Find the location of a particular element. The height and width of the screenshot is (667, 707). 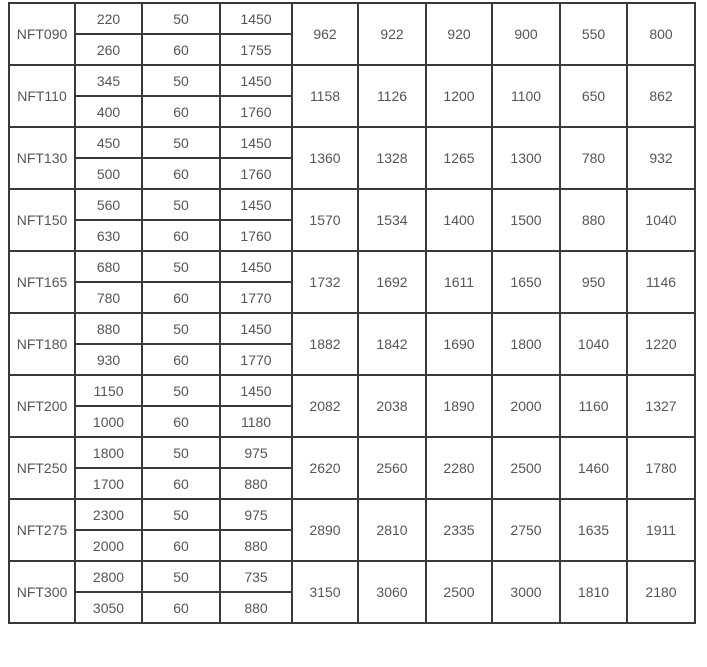

value-cell: 1158 is located at coordinates (325, 96).